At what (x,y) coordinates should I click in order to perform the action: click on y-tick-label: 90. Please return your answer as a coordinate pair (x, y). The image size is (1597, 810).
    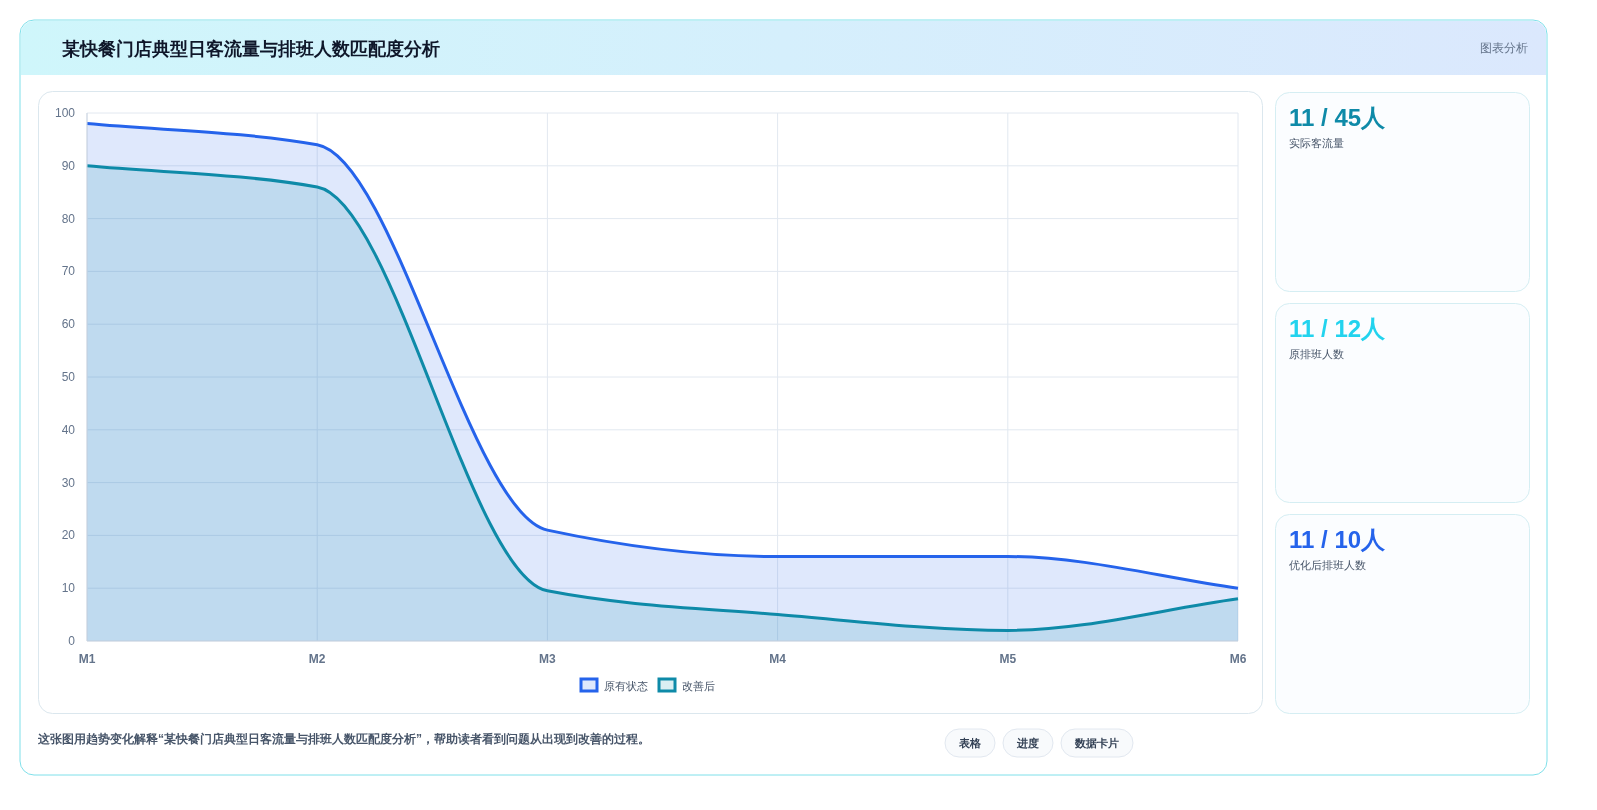
    Looking at the image, I should click on (68, 165).